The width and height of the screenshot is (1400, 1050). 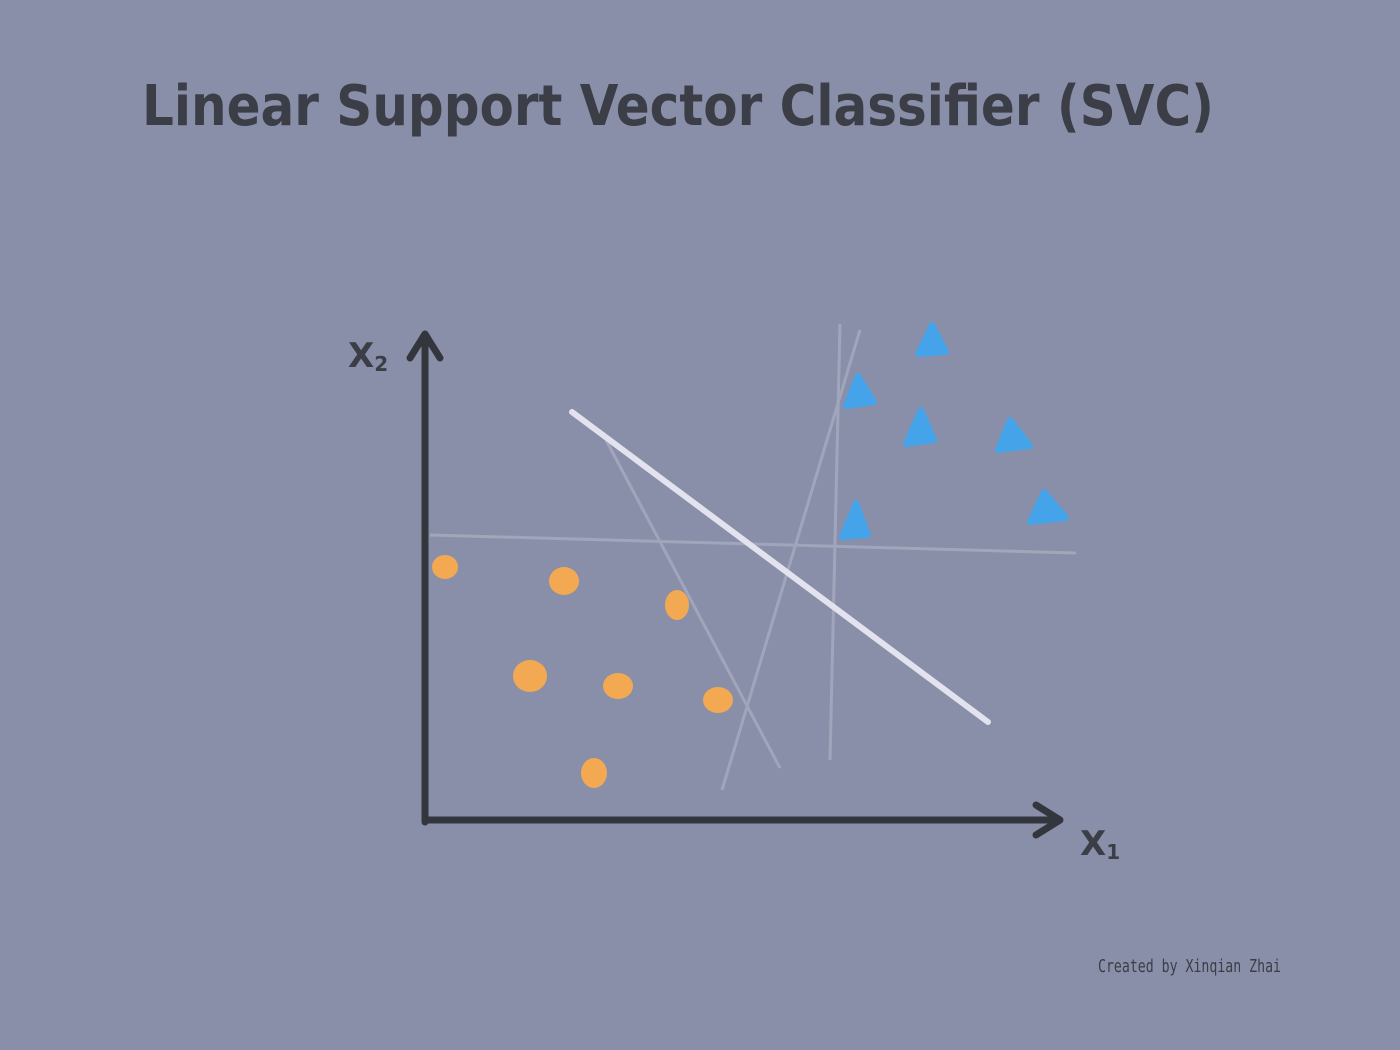 I want to click on class-a-points, so click(x=582, y=671).